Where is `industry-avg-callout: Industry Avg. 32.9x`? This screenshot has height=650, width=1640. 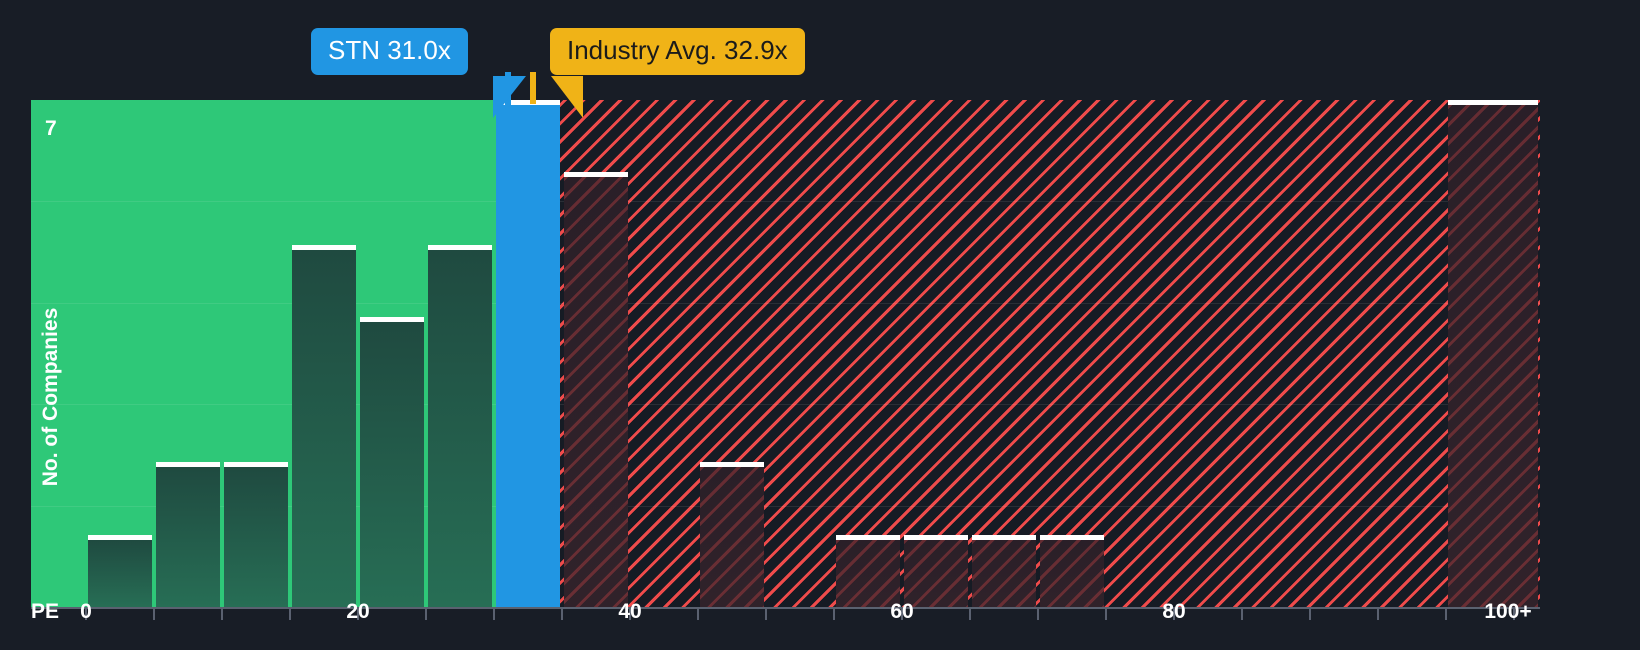
industry-avg-callout: Industry Avg. 32.9x is located at coordinates (677, 52).